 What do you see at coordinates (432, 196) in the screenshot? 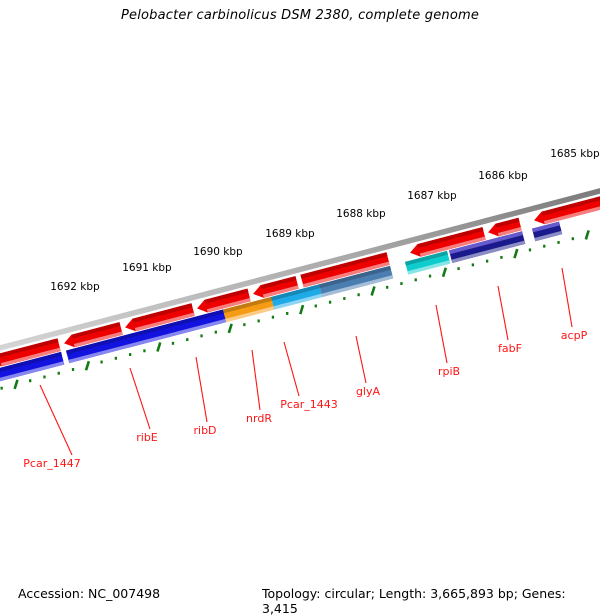
I see `coordinate-label: 1687 kbp` at bounding box center [432, 196].